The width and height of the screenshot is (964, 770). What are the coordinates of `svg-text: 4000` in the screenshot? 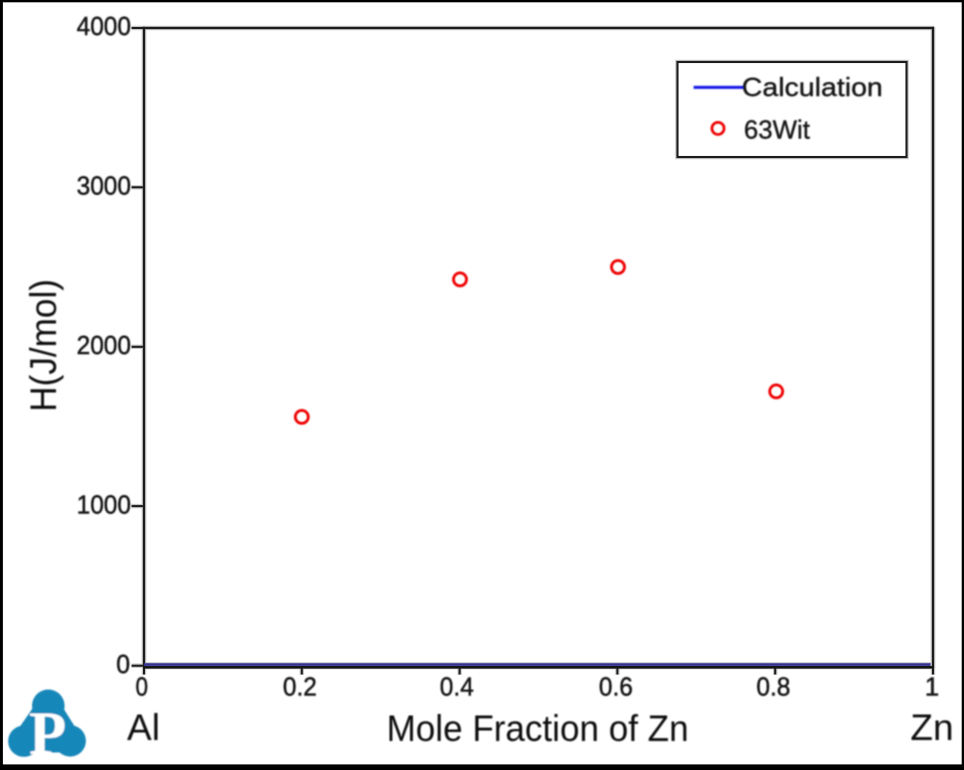 It's located at (104, 26).